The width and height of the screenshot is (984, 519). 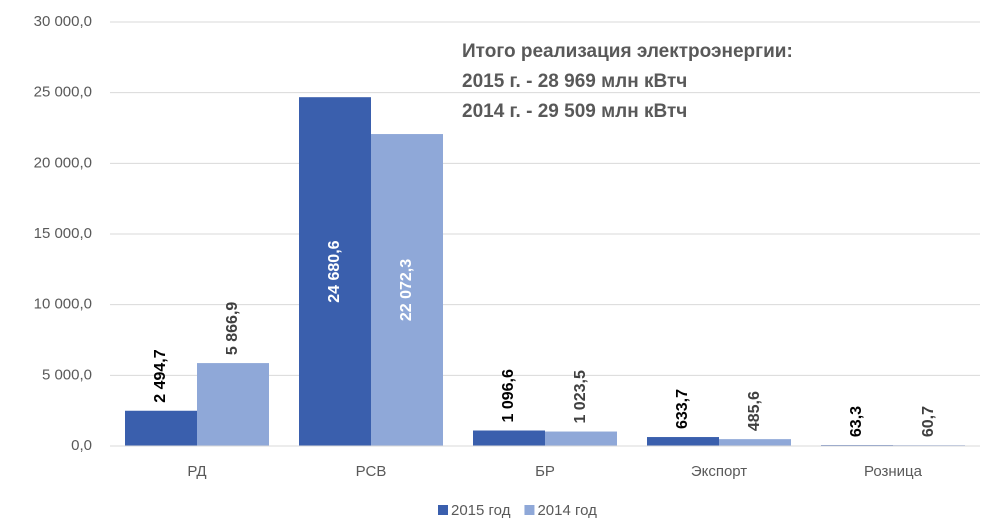 What do you see at coordinates (682, 409) in the screenshot?
I see `data-label: 633,7` at bounding box center [682, 409].